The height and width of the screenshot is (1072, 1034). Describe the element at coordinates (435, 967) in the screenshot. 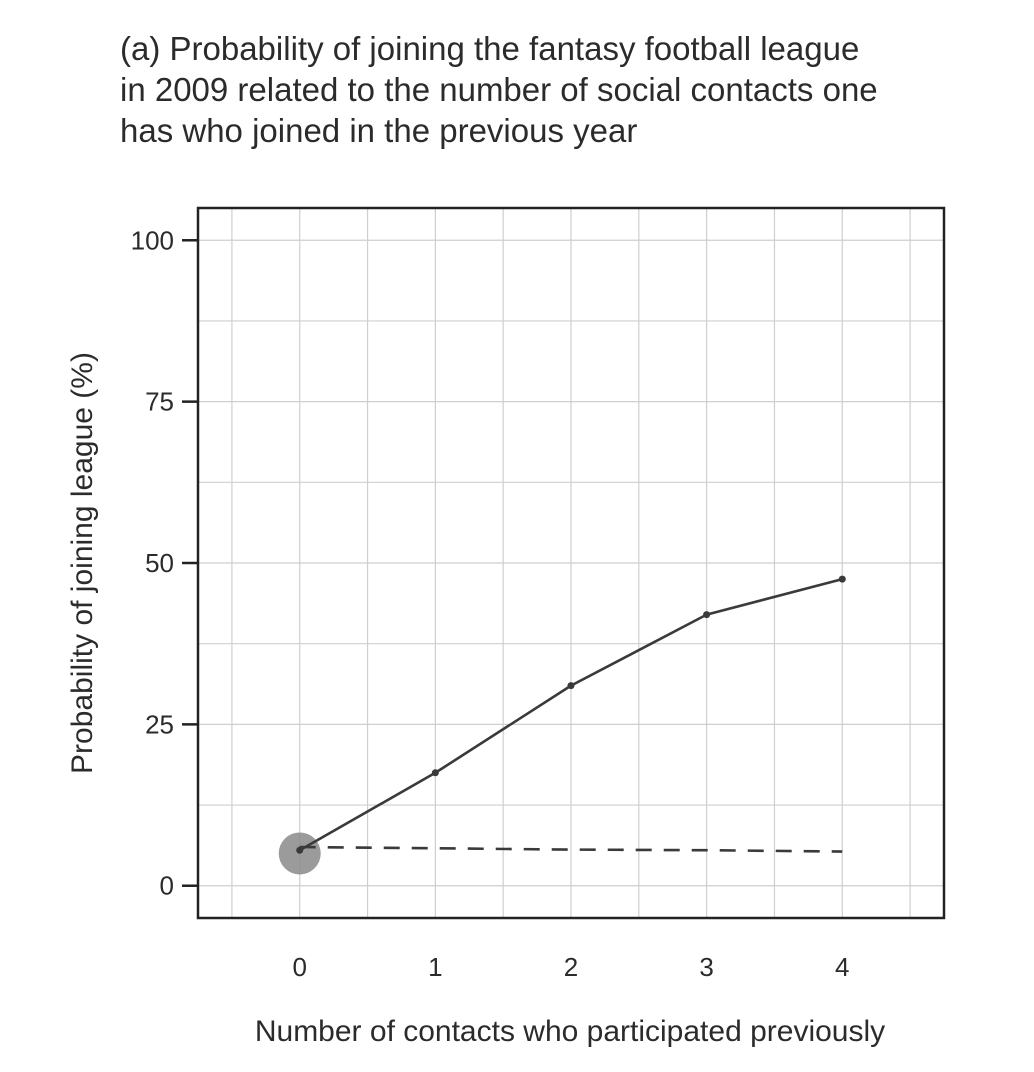

I see `x-tick-label: 1` at that location.